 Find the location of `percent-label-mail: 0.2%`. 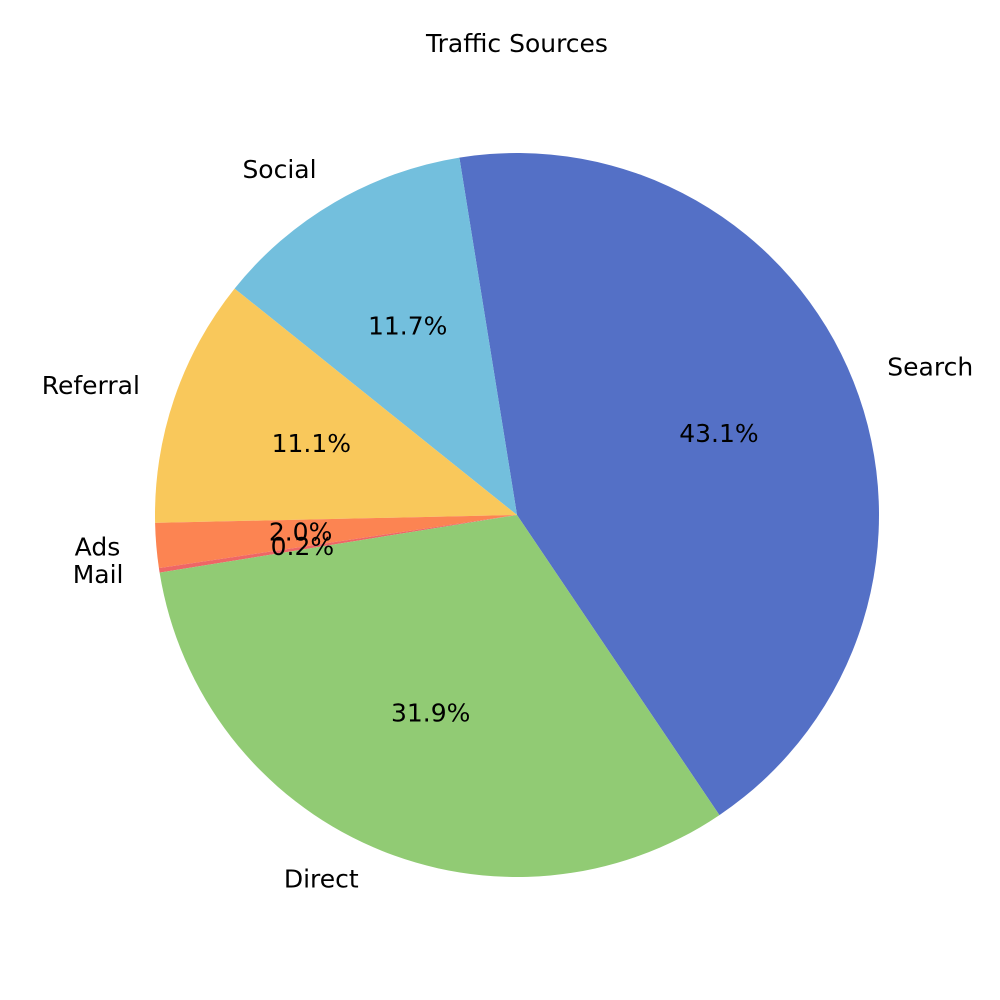

percent-label-mail: 0.2% is located at coordinates (303, 546).